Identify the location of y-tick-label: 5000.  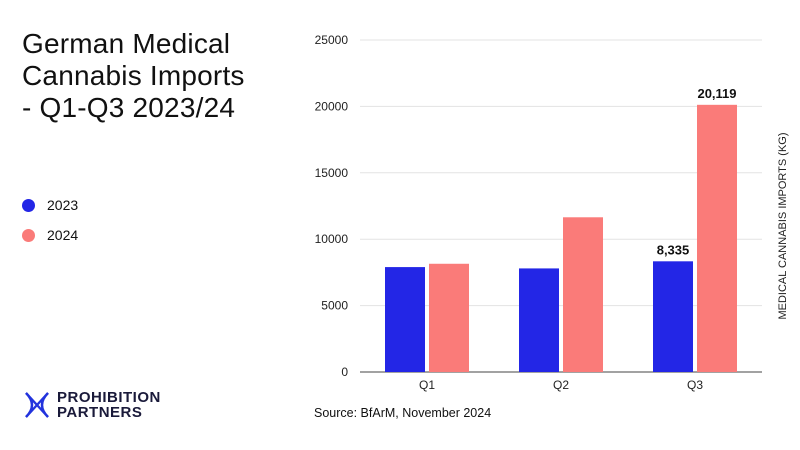
(334, 306).